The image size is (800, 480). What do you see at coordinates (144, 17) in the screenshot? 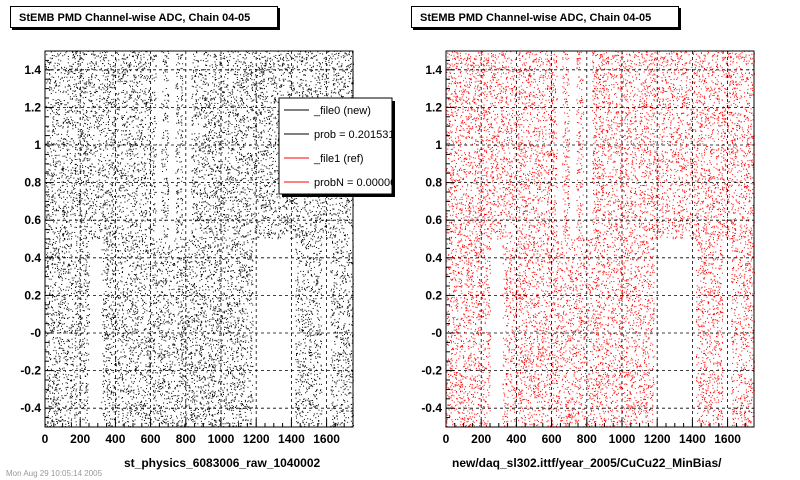
I see `chart-title-left: StEMB PMD Channel-wise ADC, Chain 04-05` at bounding box center [144, 17].